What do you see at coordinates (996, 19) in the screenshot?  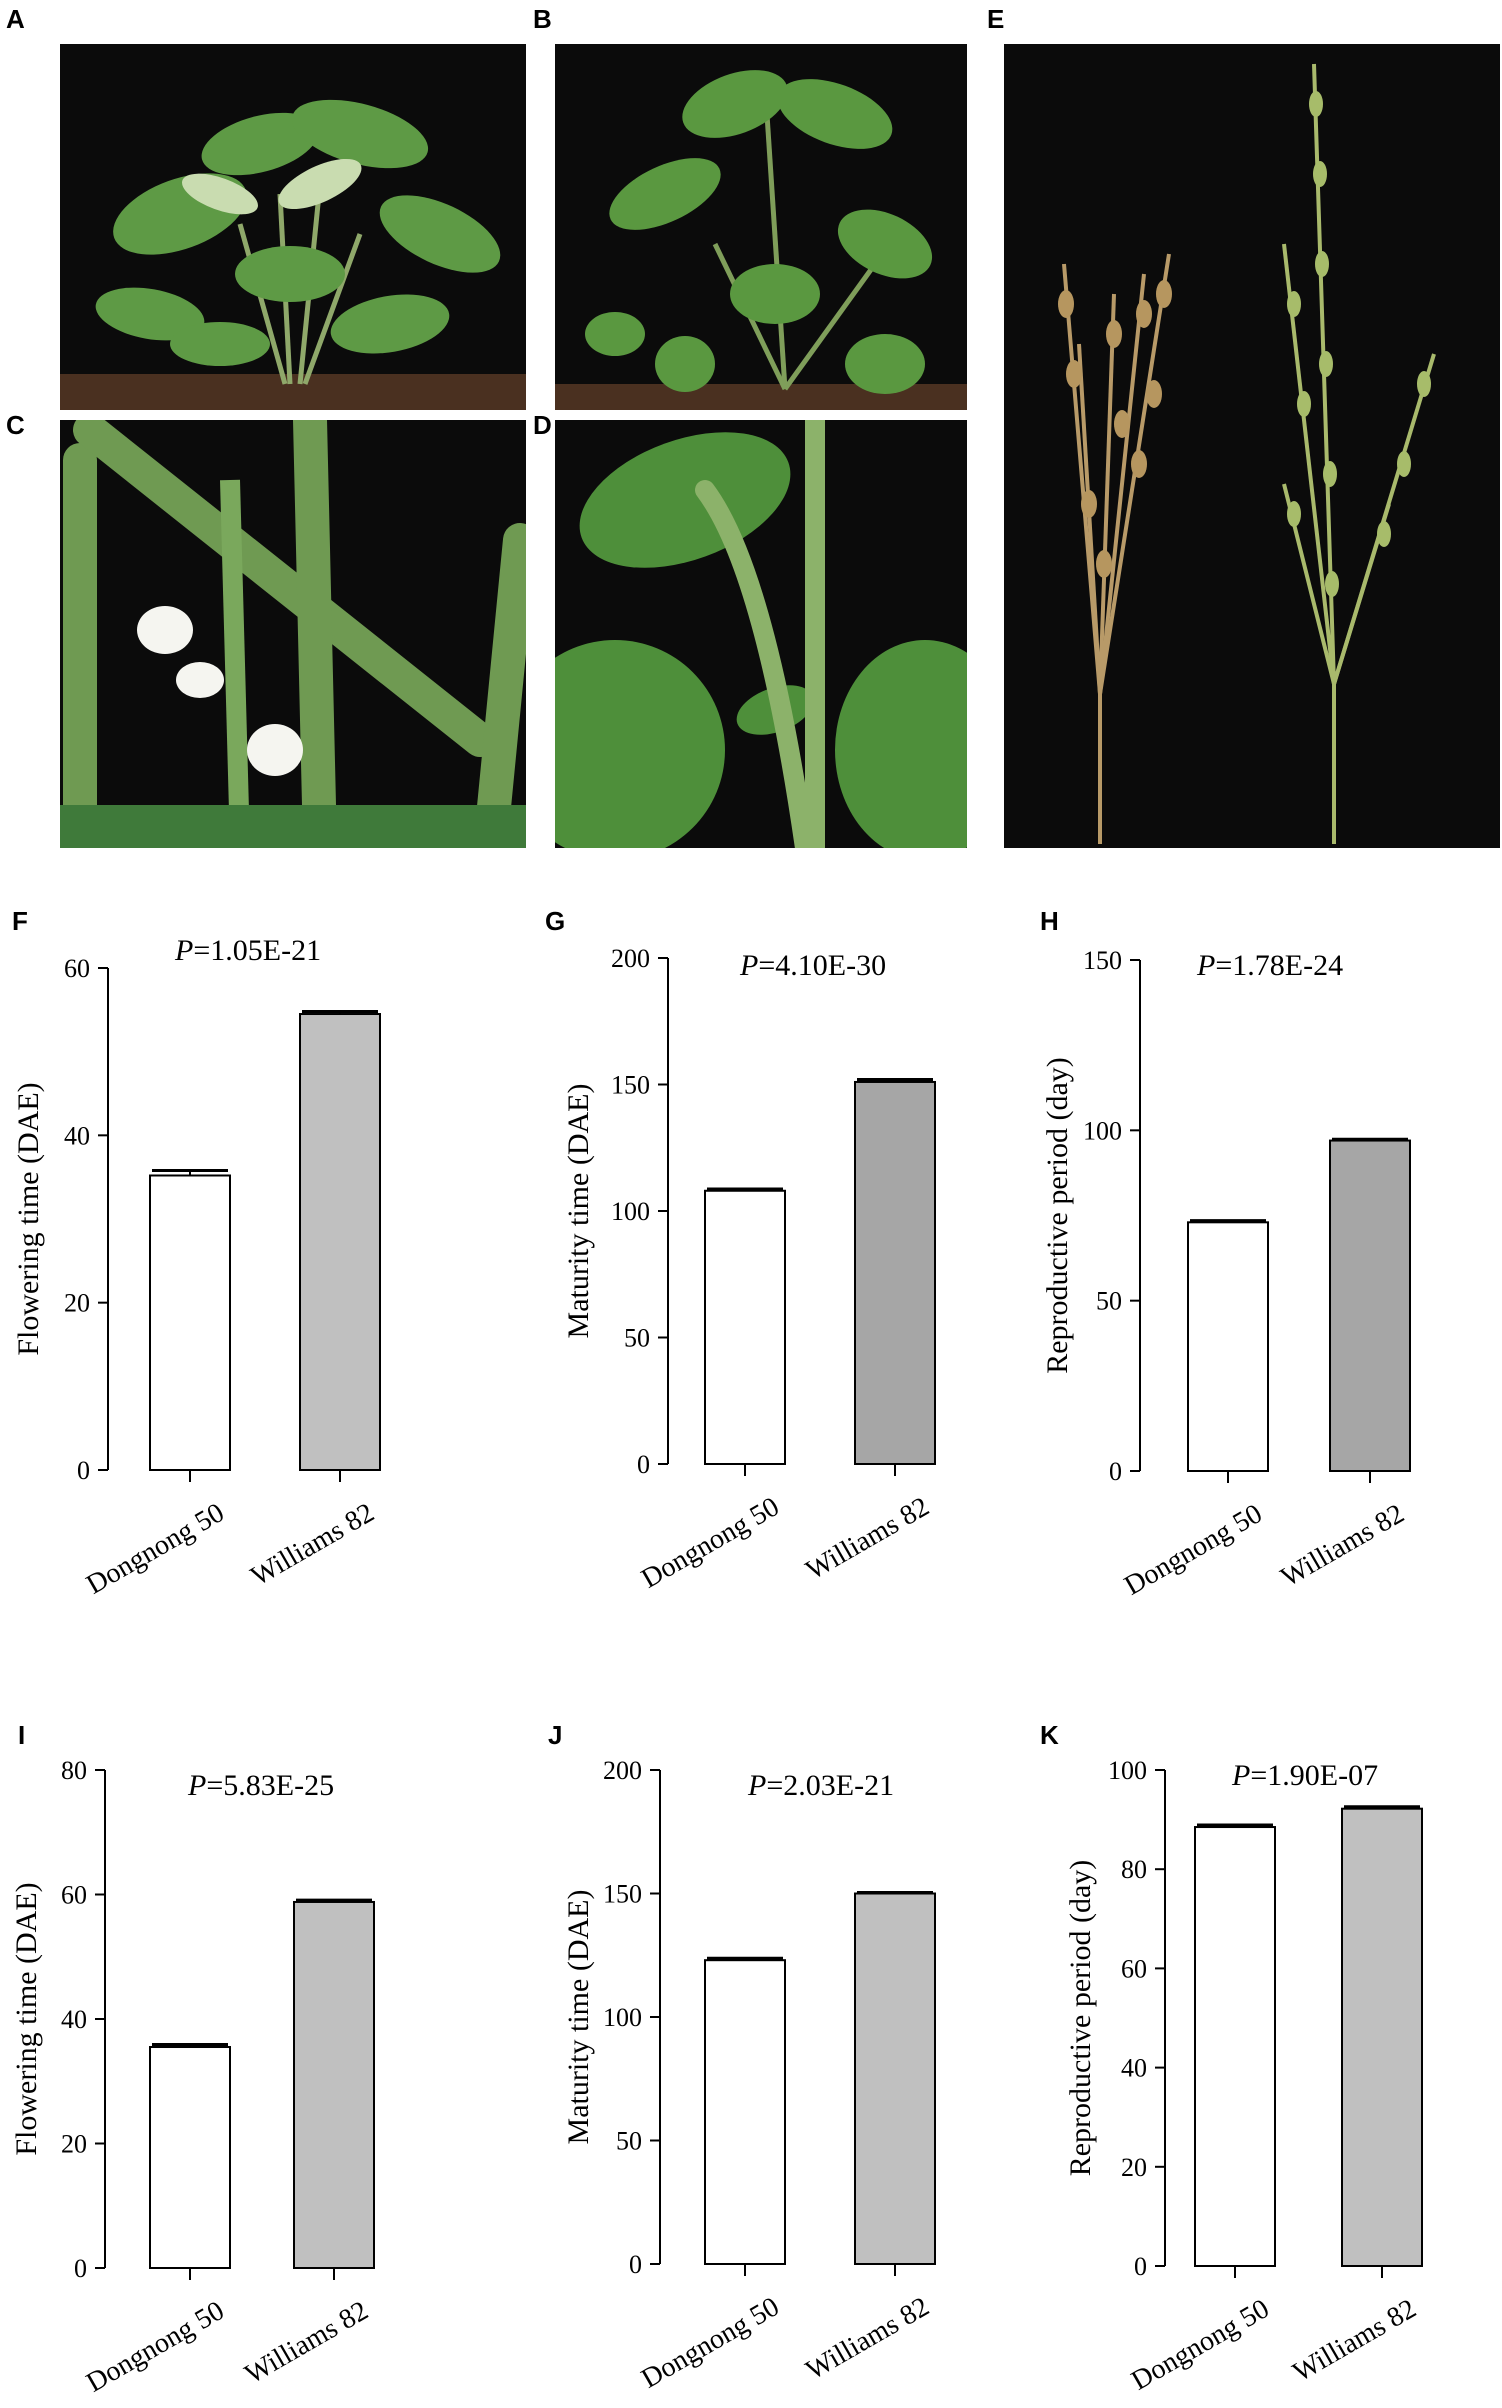 I see `panel-letter-e: E` at bounding box center [996, 19].